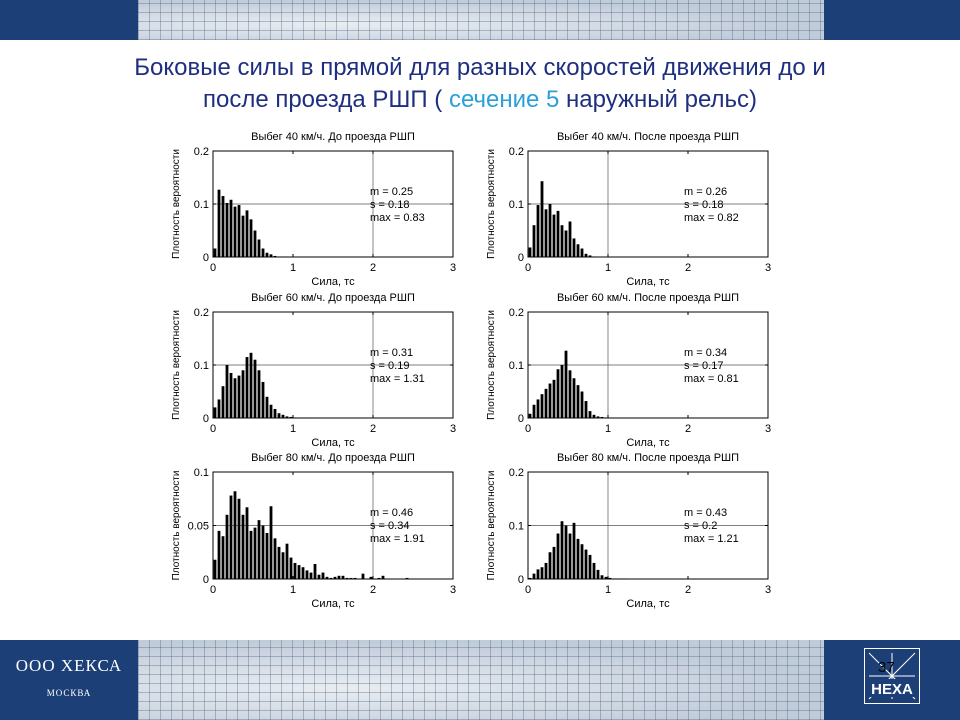 This screenshot has height=720, width=960. What do you see at coordinates (333, 458) in the screenshot?
I see `chart-title: Выбег 80 км/ч. До проезда РШП` at bounding box center [333, 458].